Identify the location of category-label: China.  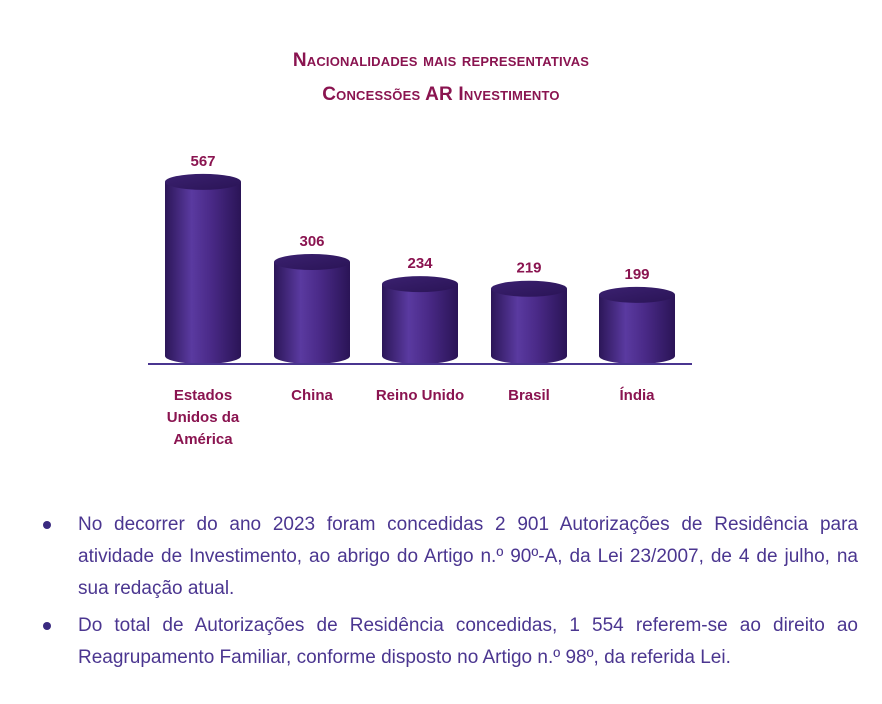
(312, 395).